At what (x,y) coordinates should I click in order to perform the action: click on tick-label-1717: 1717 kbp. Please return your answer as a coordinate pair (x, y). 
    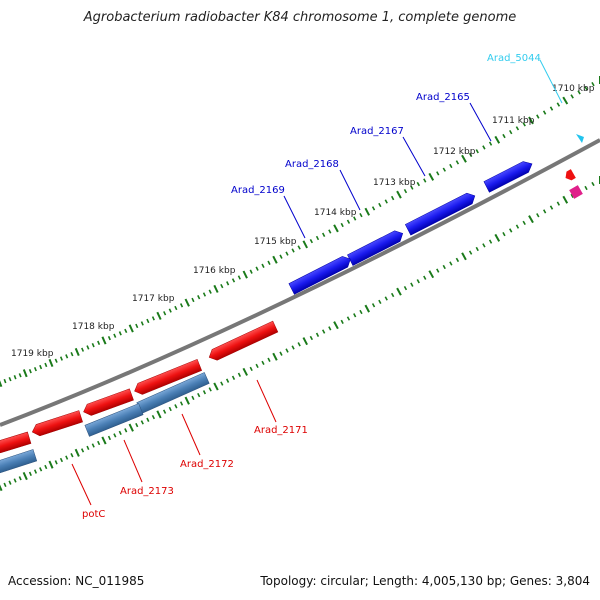
    Looking at the image, I should click on (153, 299).